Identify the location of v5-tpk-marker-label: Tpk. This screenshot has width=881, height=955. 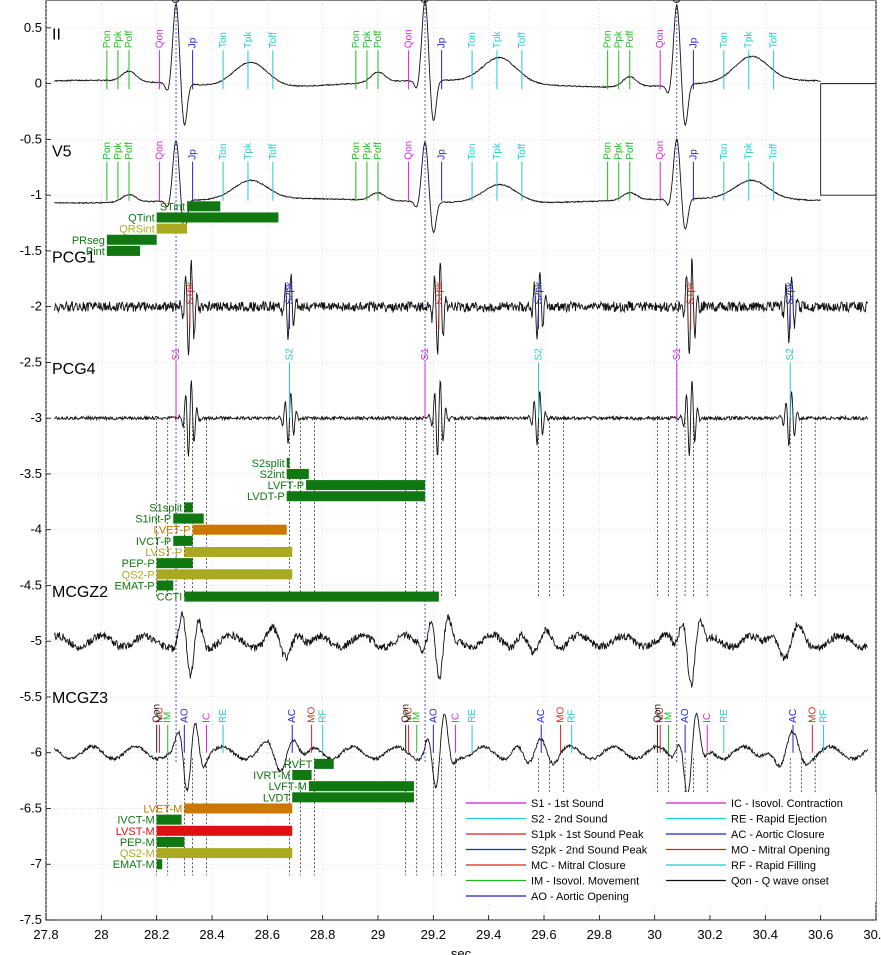
(497, 151).